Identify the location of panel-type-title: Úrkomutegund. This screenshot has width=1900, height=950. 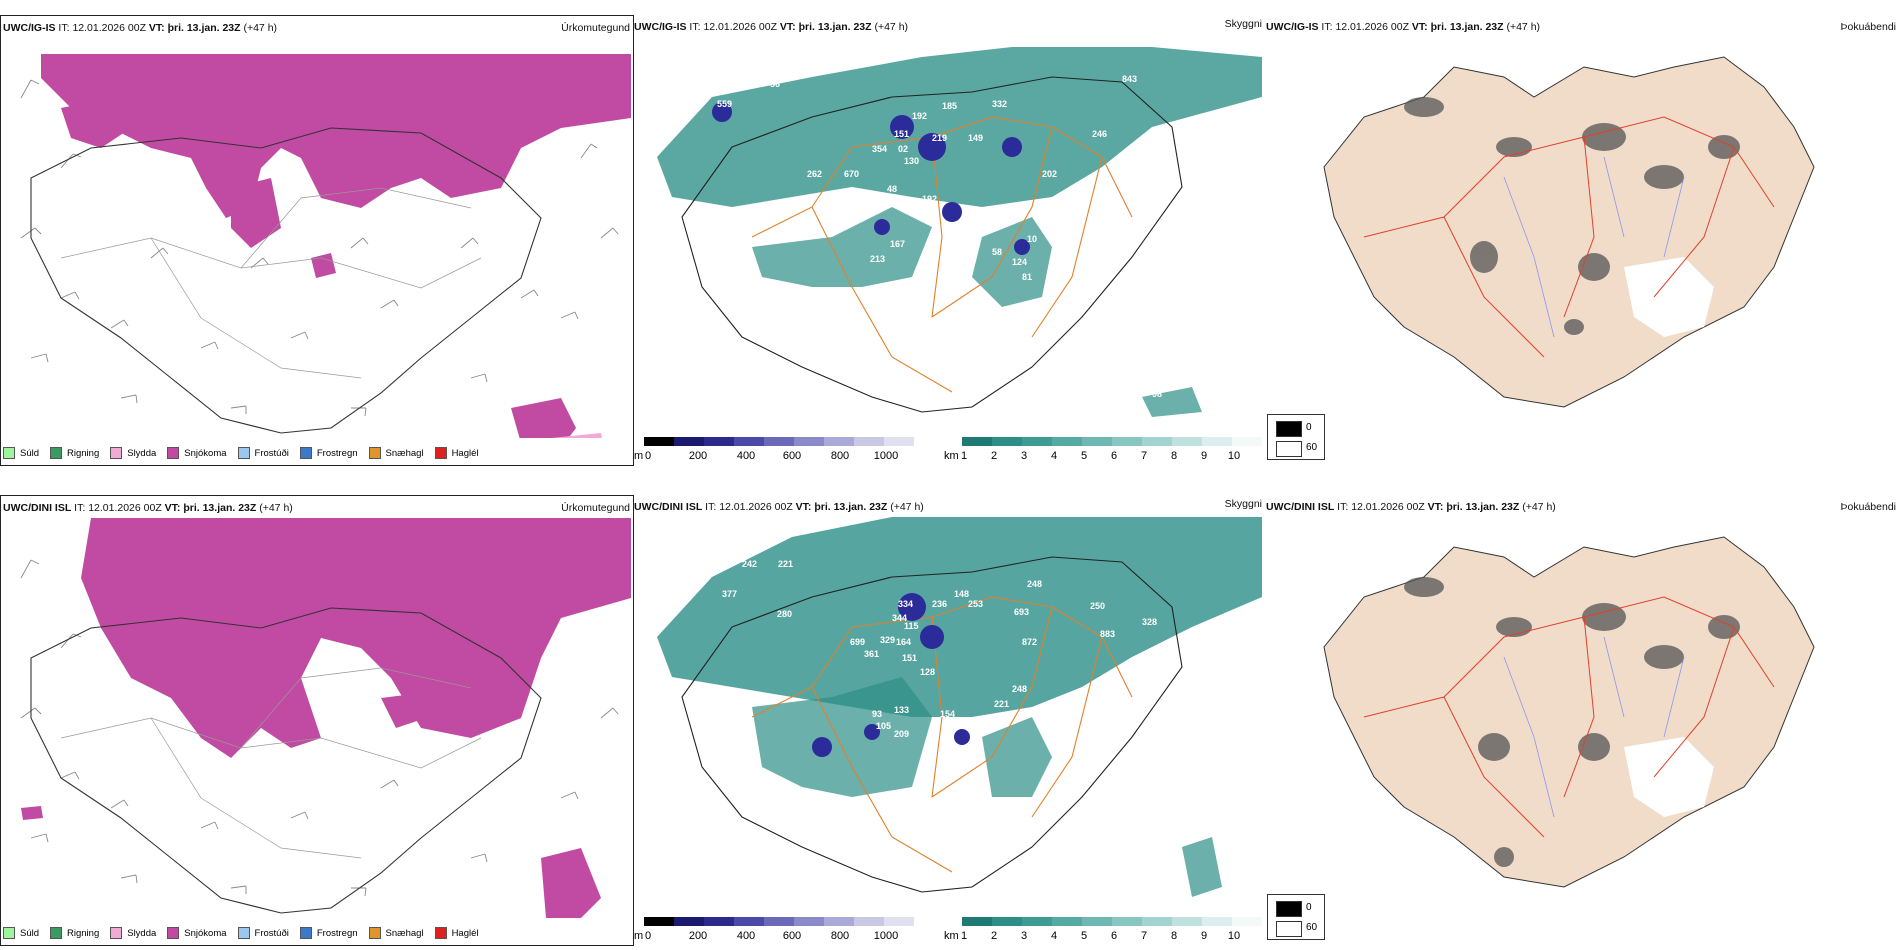
(595, 28).